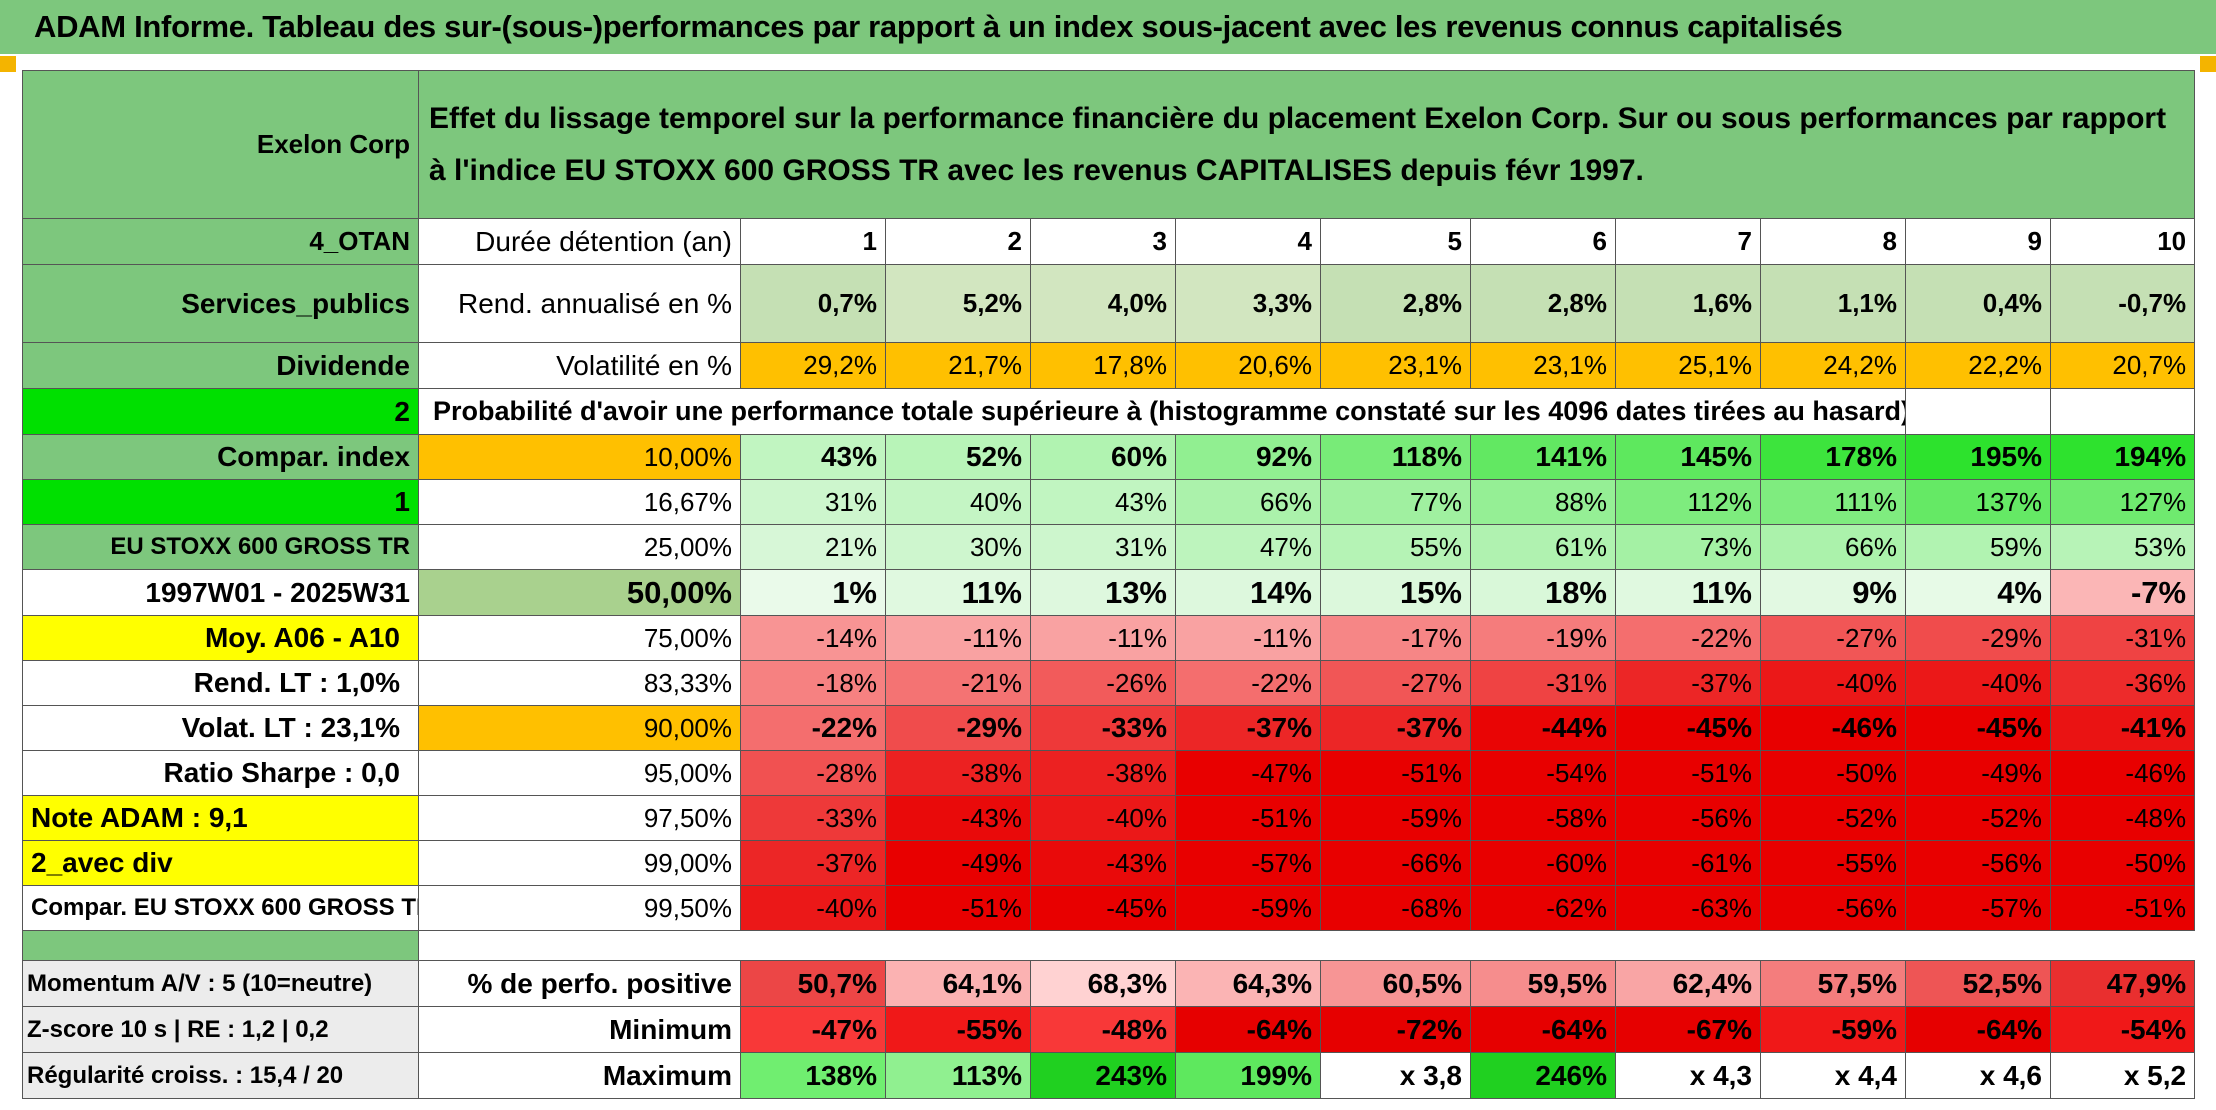  I want to click on probability-cell: -11%, so click(1248, 638).